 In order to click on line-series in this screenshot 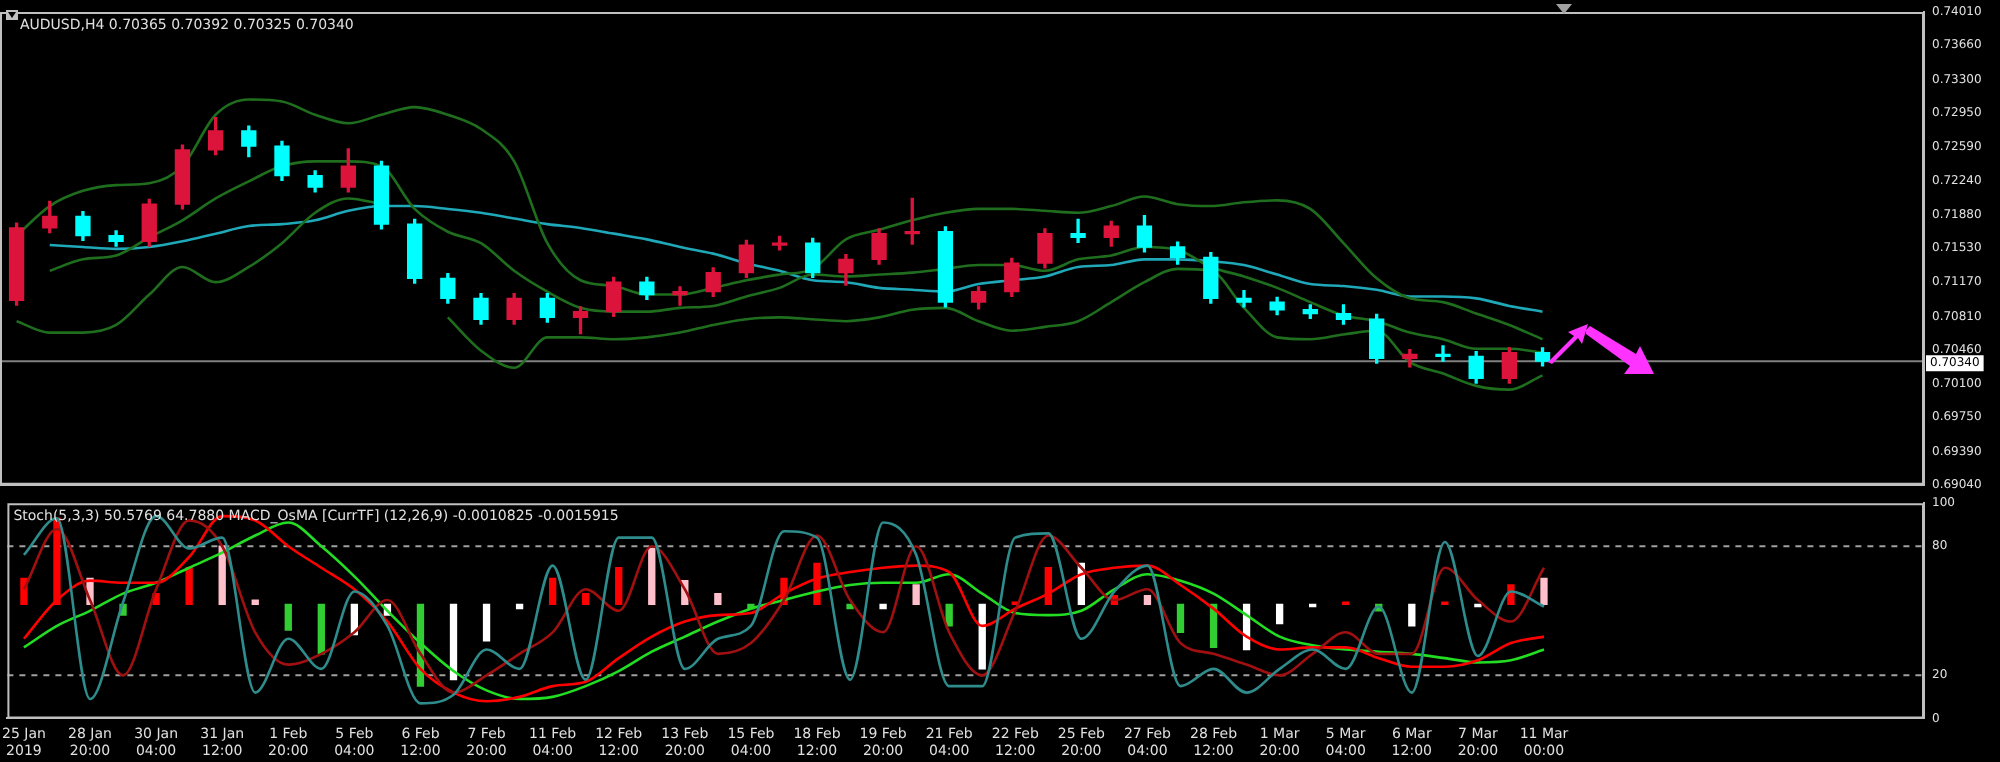, I will do `click(796, 258)`.